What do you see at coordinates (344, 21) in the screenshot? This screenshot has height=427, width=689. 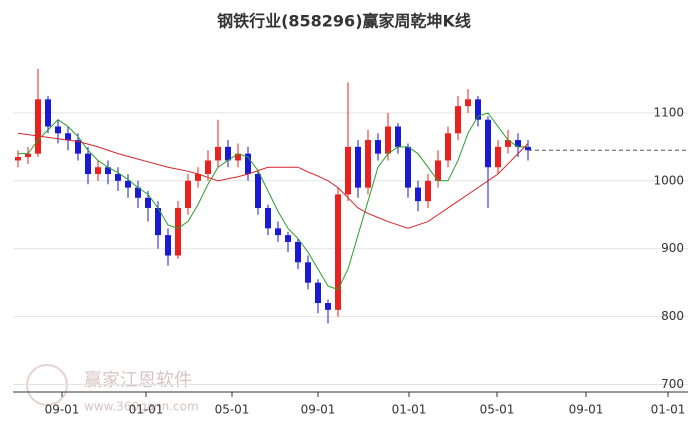 I see `chart-title: 钢铁行业(858296)赢家周乾坤K线` at bounding box center [344, 21].